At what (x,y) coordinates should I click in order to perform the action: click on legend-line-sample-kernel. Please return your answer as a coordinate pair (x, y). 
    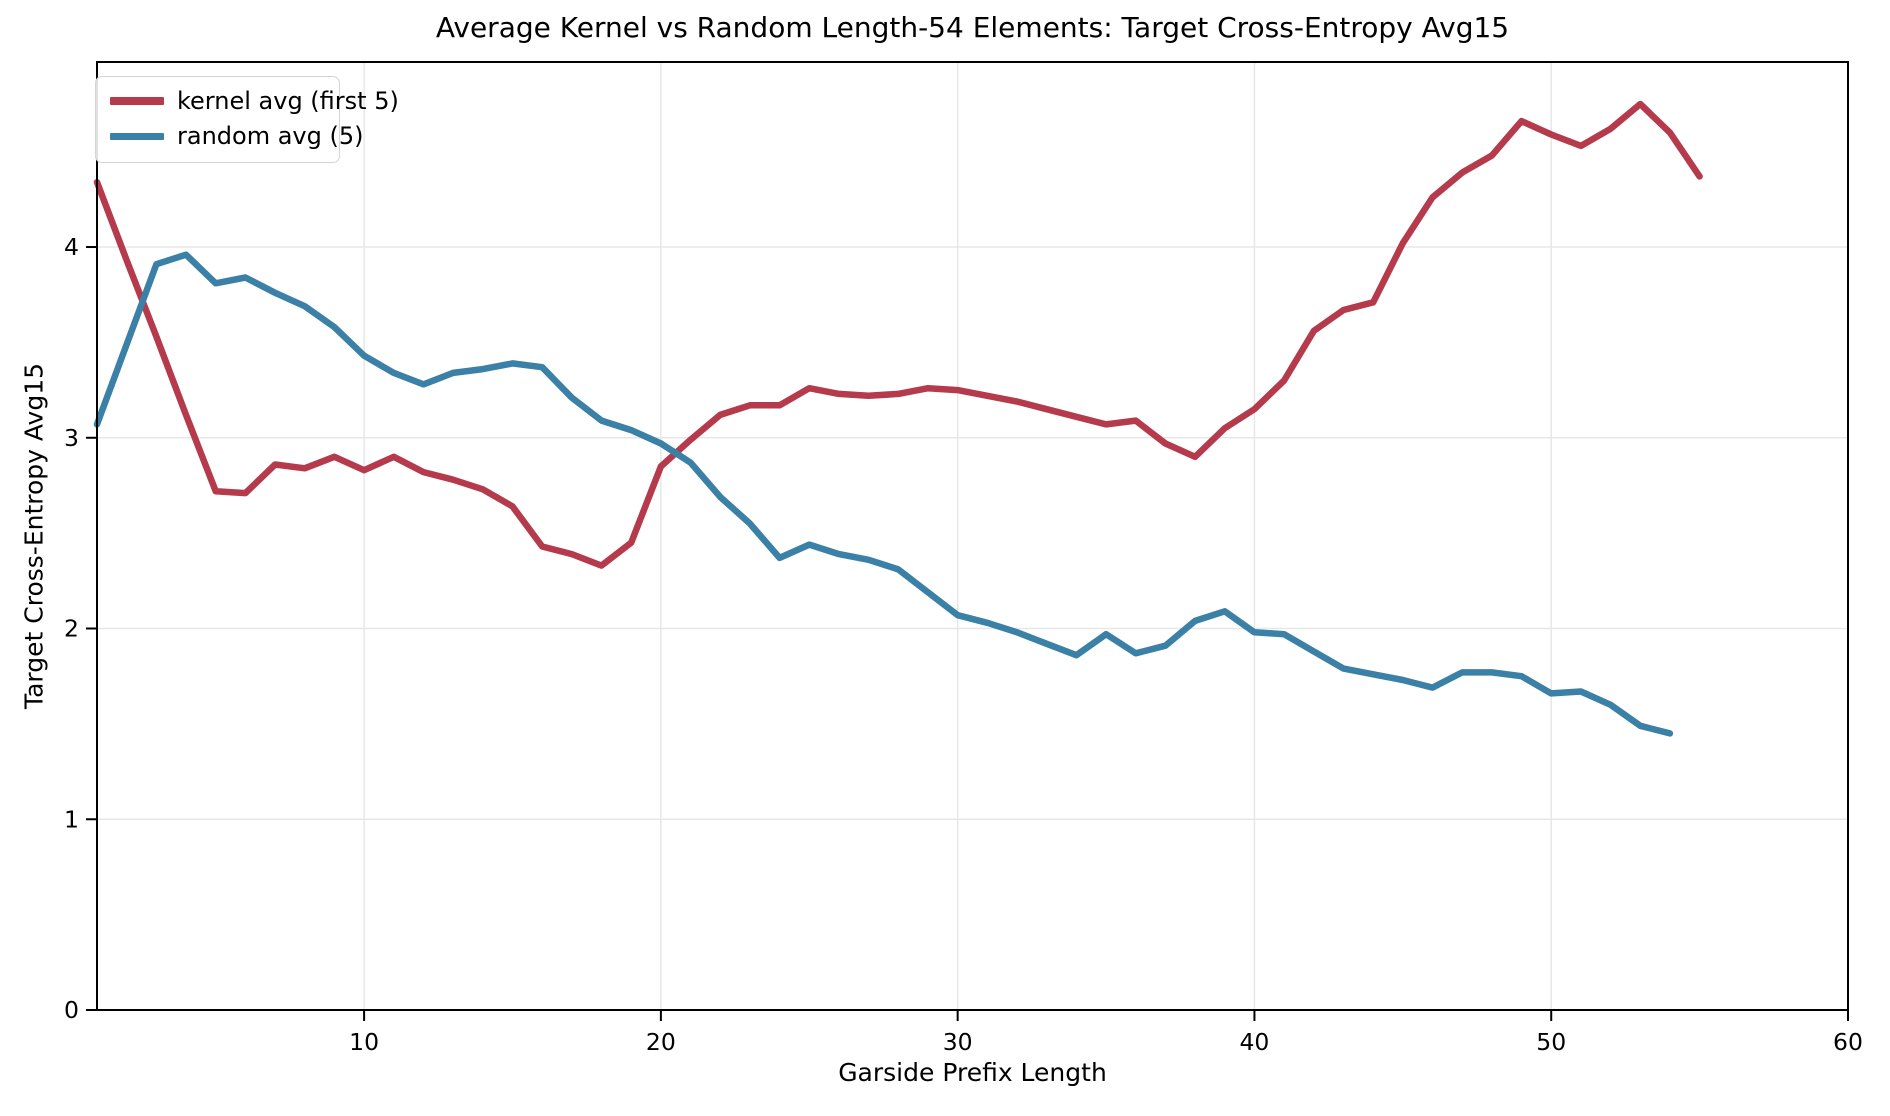
    Looking at the image, I should click on (137, 101).